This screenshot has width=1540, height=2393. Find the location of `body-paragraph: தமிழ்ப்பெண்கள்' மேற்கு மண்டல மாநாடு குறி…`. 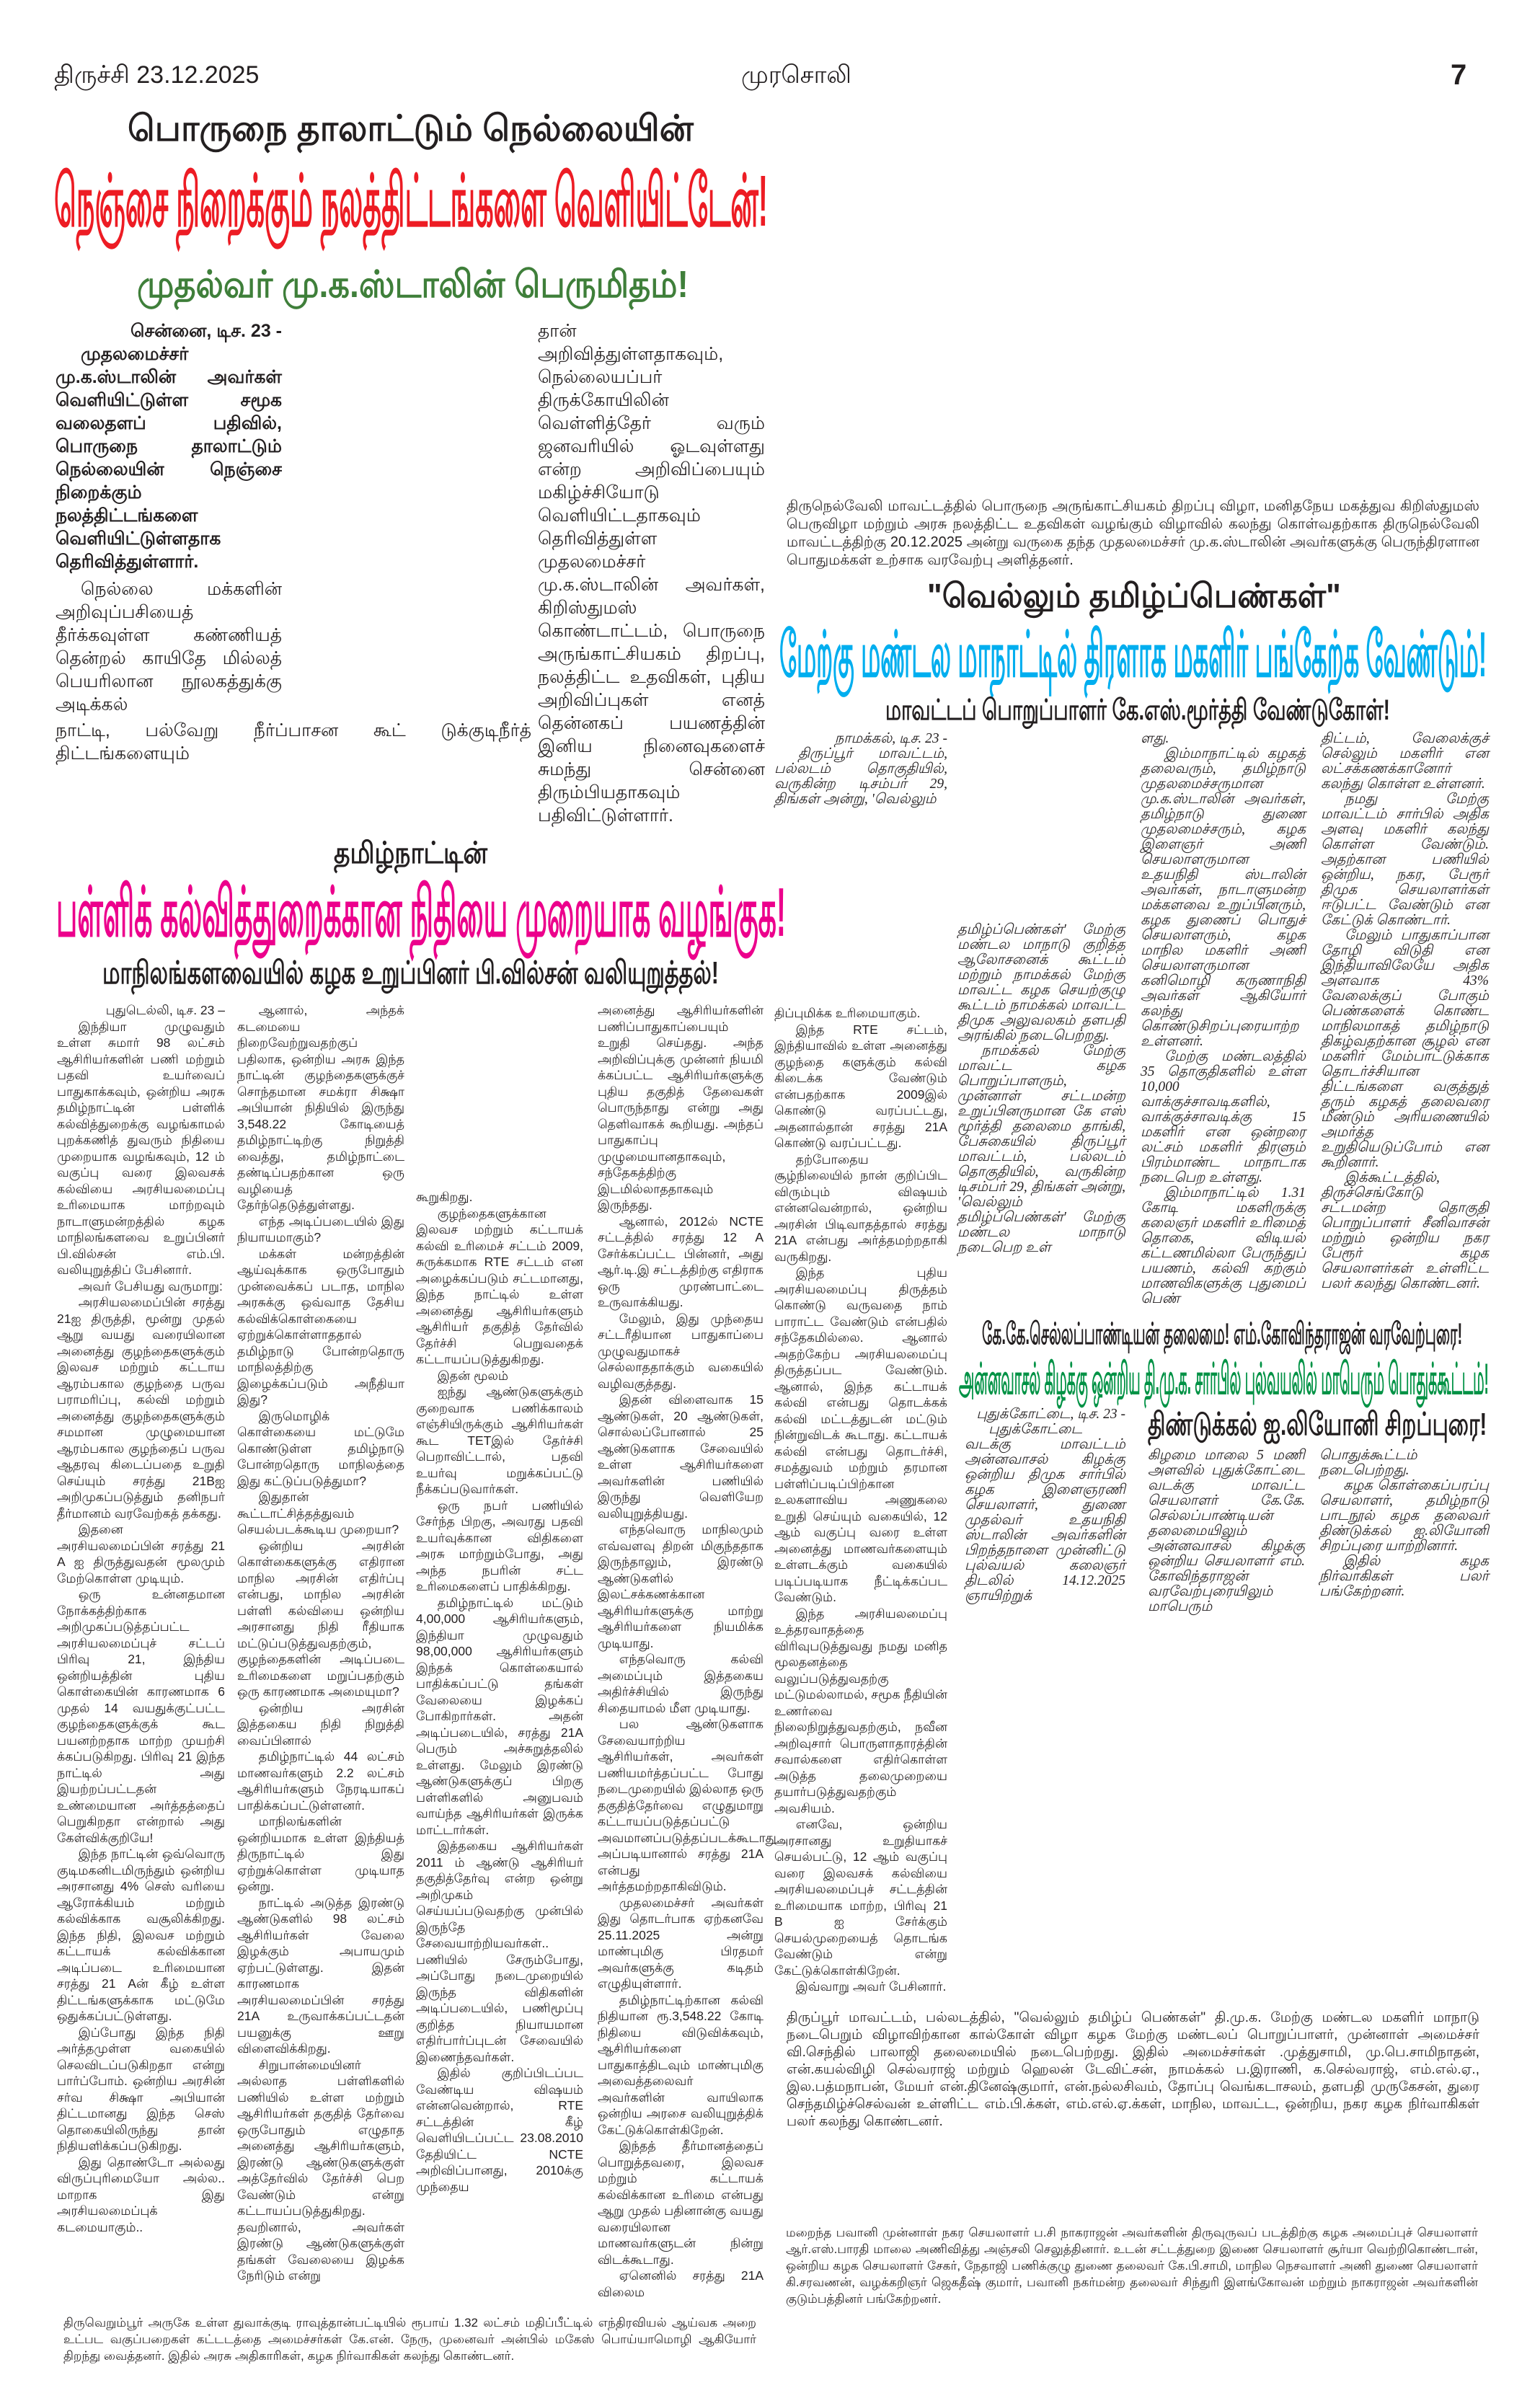

body-paragraph: தமிழ்ப்பெண்கள்' மேற்கு மண்டல மாநாடு குறி… is located at coordinates (1041, 982).